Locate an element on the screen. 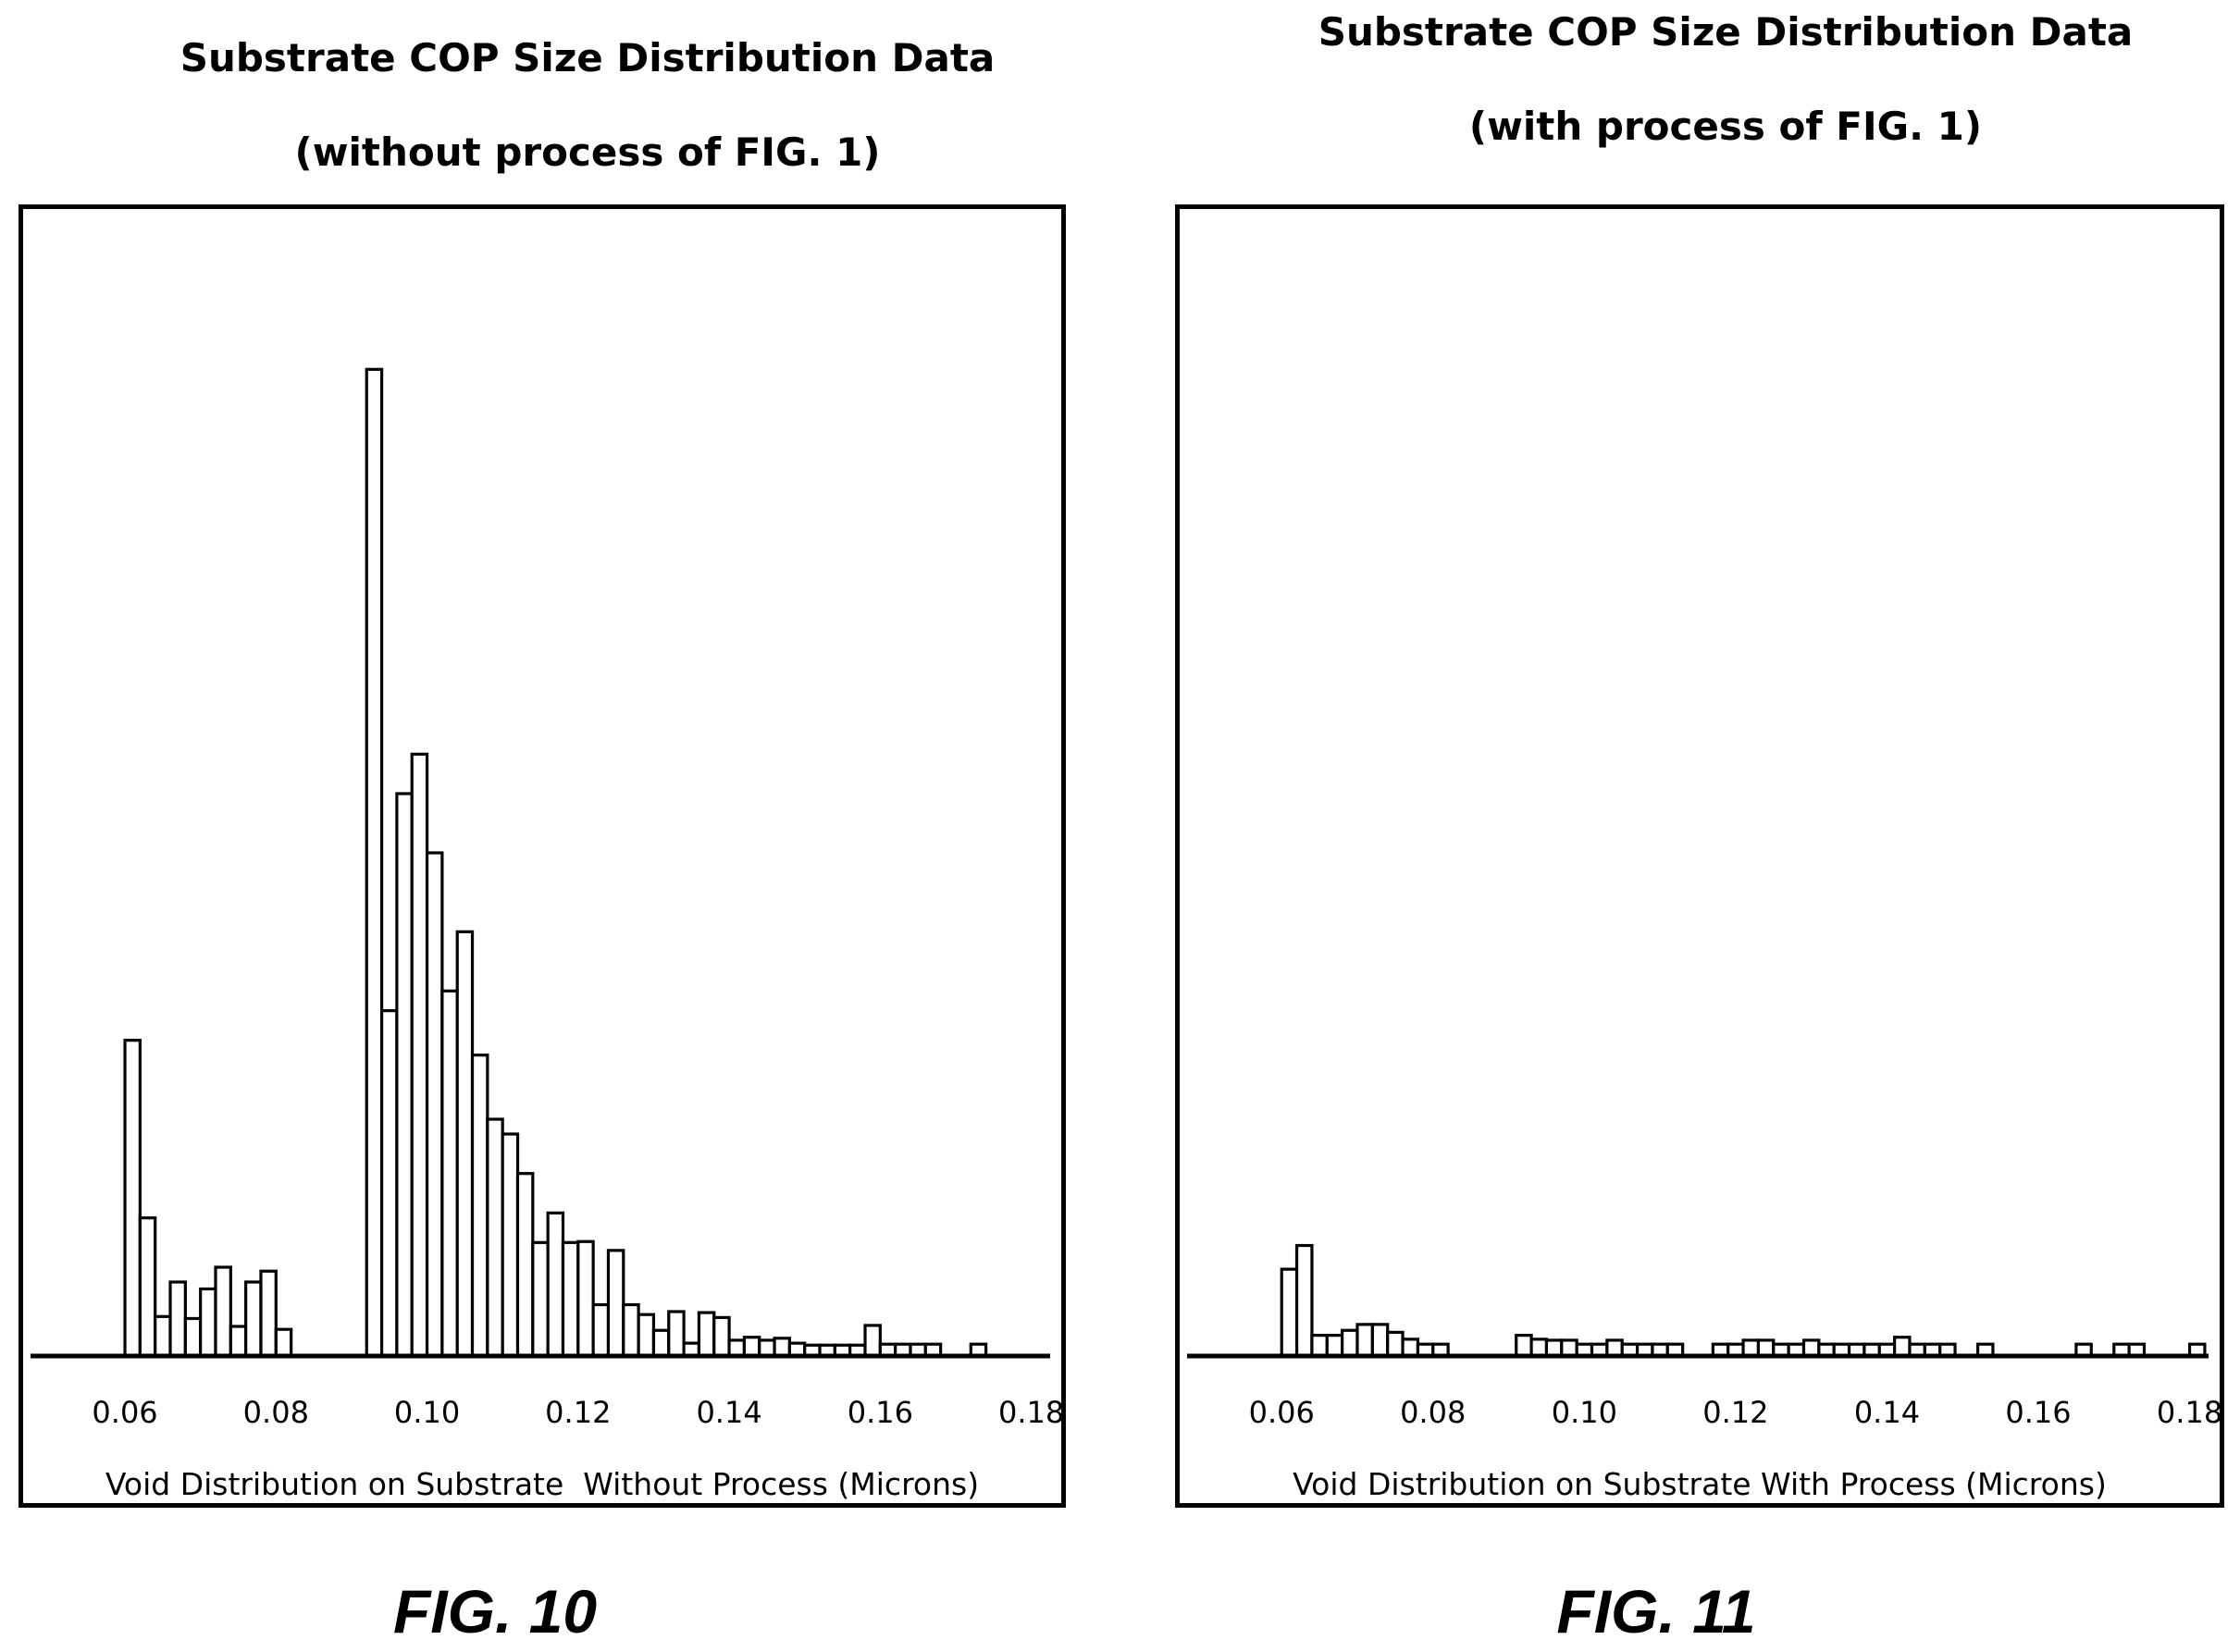 The width and height of the screenshot is (2240, 1652). figure-label: FIG. 10 is located at coordinates (495, 1612).